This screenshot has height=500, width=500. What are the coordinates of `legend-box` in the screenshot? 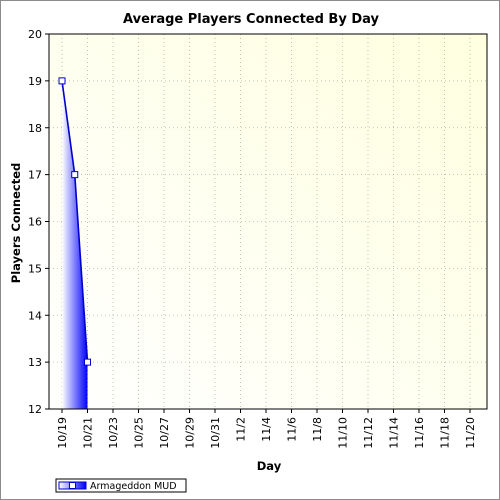 It's located at (121, 485).